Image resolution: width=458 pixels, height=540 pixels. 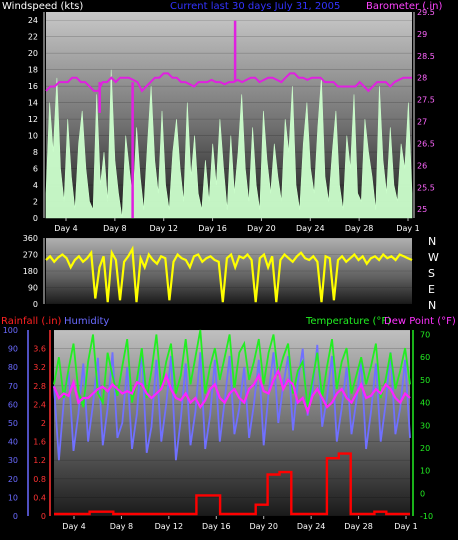 What do you see at coordinates (426, 100) in the screenshot?
I see `barometer-axis-tick-label: 27.5` at bounding box center [426, 100].